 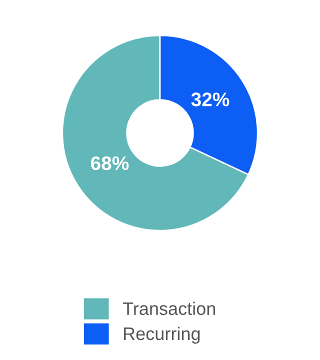 What do you see at coordinates (169, 309) in the screenshot?
I see `legend-label: Transaction` at bounding box center [169, 309].